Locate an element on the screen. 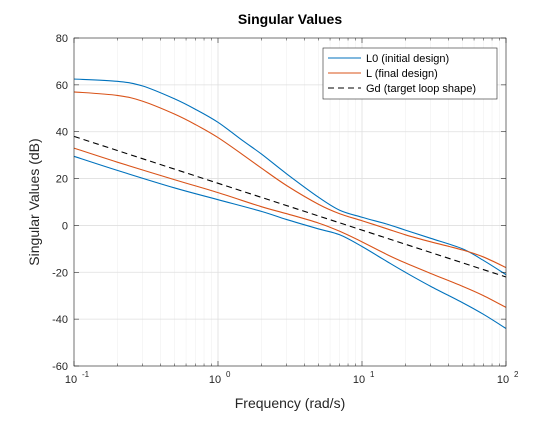 The image size is (560, 425). x-tick-exponent: 1 is located at coordinates (372, 374).